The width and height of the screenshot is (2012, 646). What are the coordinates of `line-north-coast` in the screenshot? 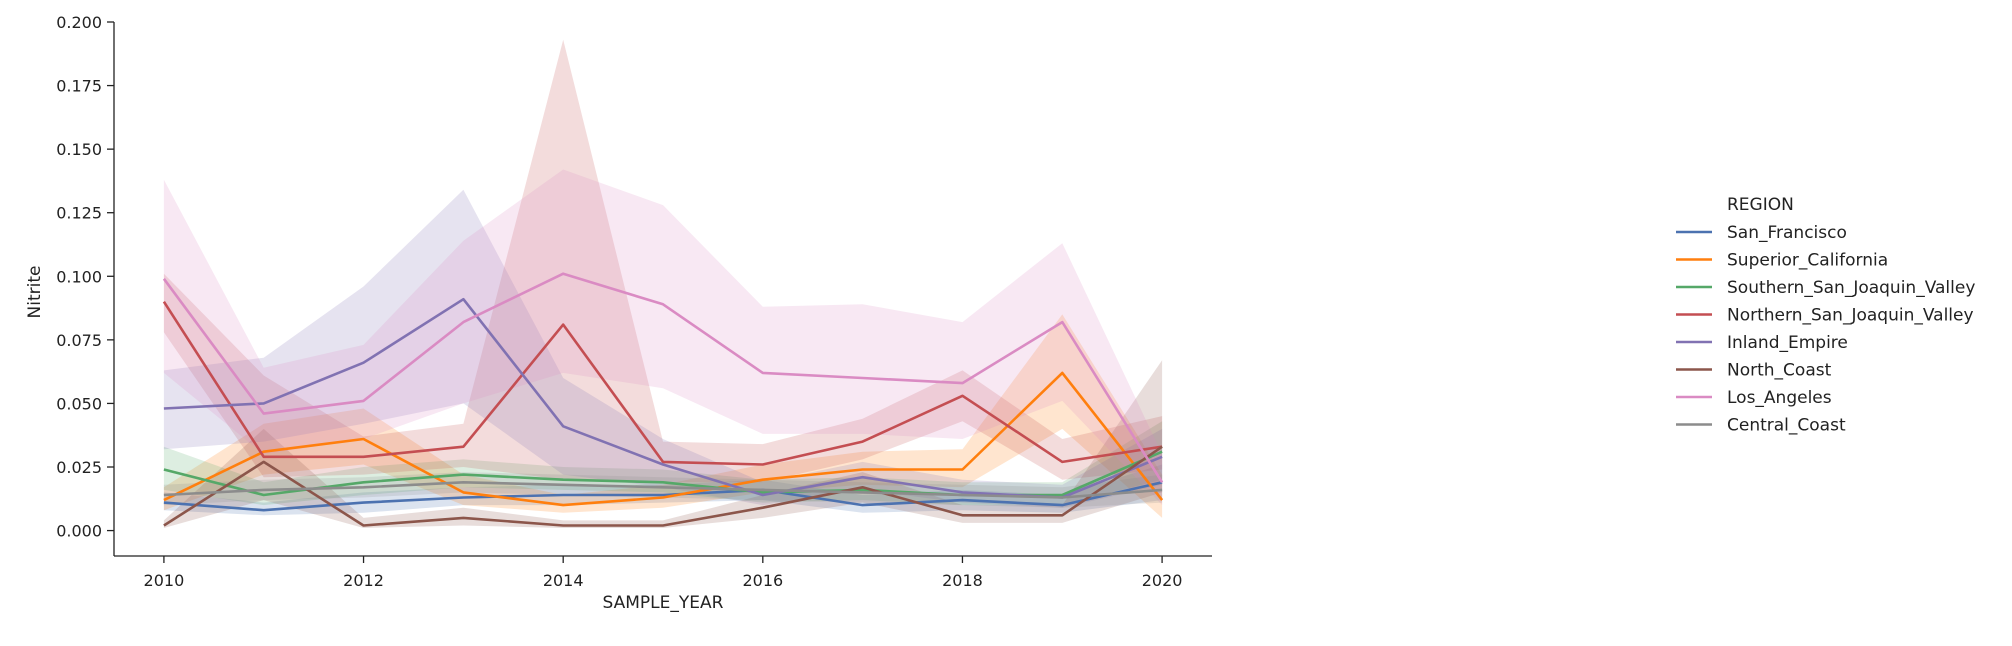 It's located at (663, 486).